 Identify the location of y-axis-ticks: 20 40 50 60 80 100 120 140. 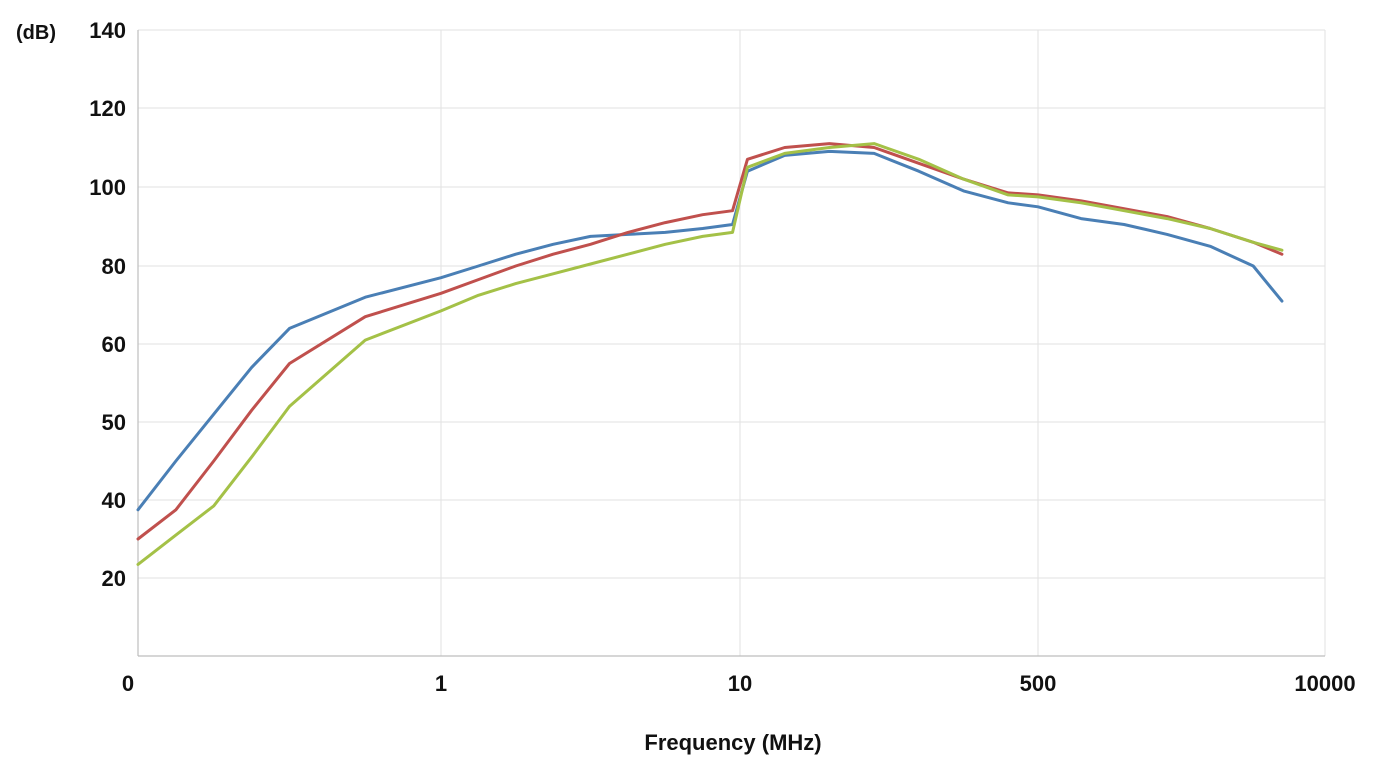
(107, 304).